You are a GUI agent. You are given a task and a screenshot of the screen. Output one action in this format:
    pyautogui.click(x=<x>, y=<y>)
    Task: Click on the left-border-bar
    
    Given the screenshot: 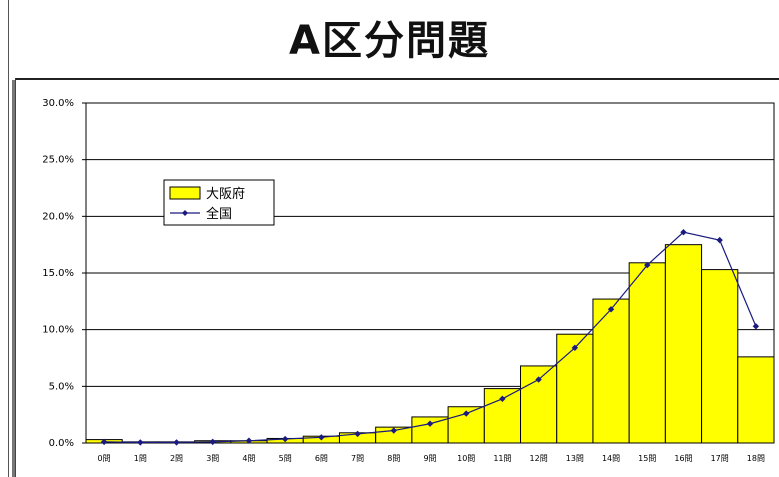 What is the action you would take?
    pyautogui.click(x=13, y=278)
    